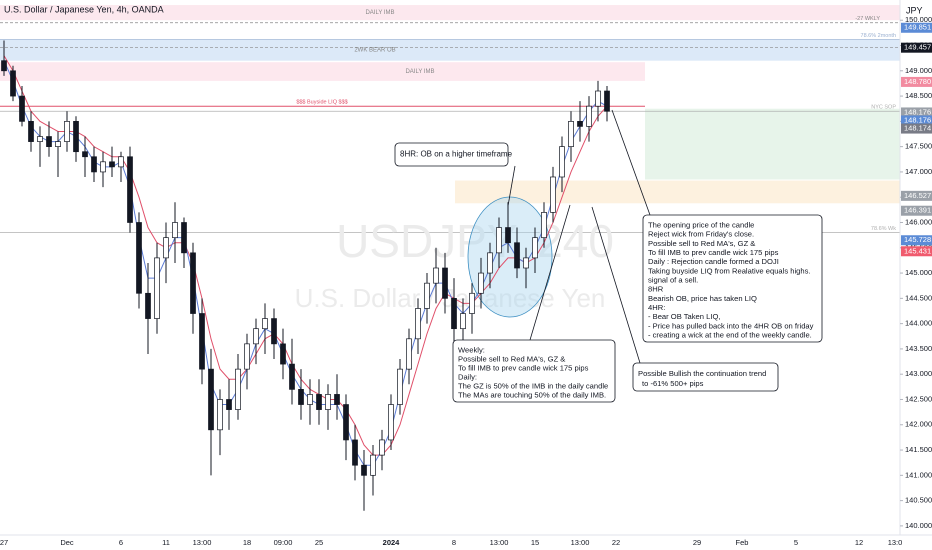  I want to click on x-tick-label: 18, so click(247, 542).